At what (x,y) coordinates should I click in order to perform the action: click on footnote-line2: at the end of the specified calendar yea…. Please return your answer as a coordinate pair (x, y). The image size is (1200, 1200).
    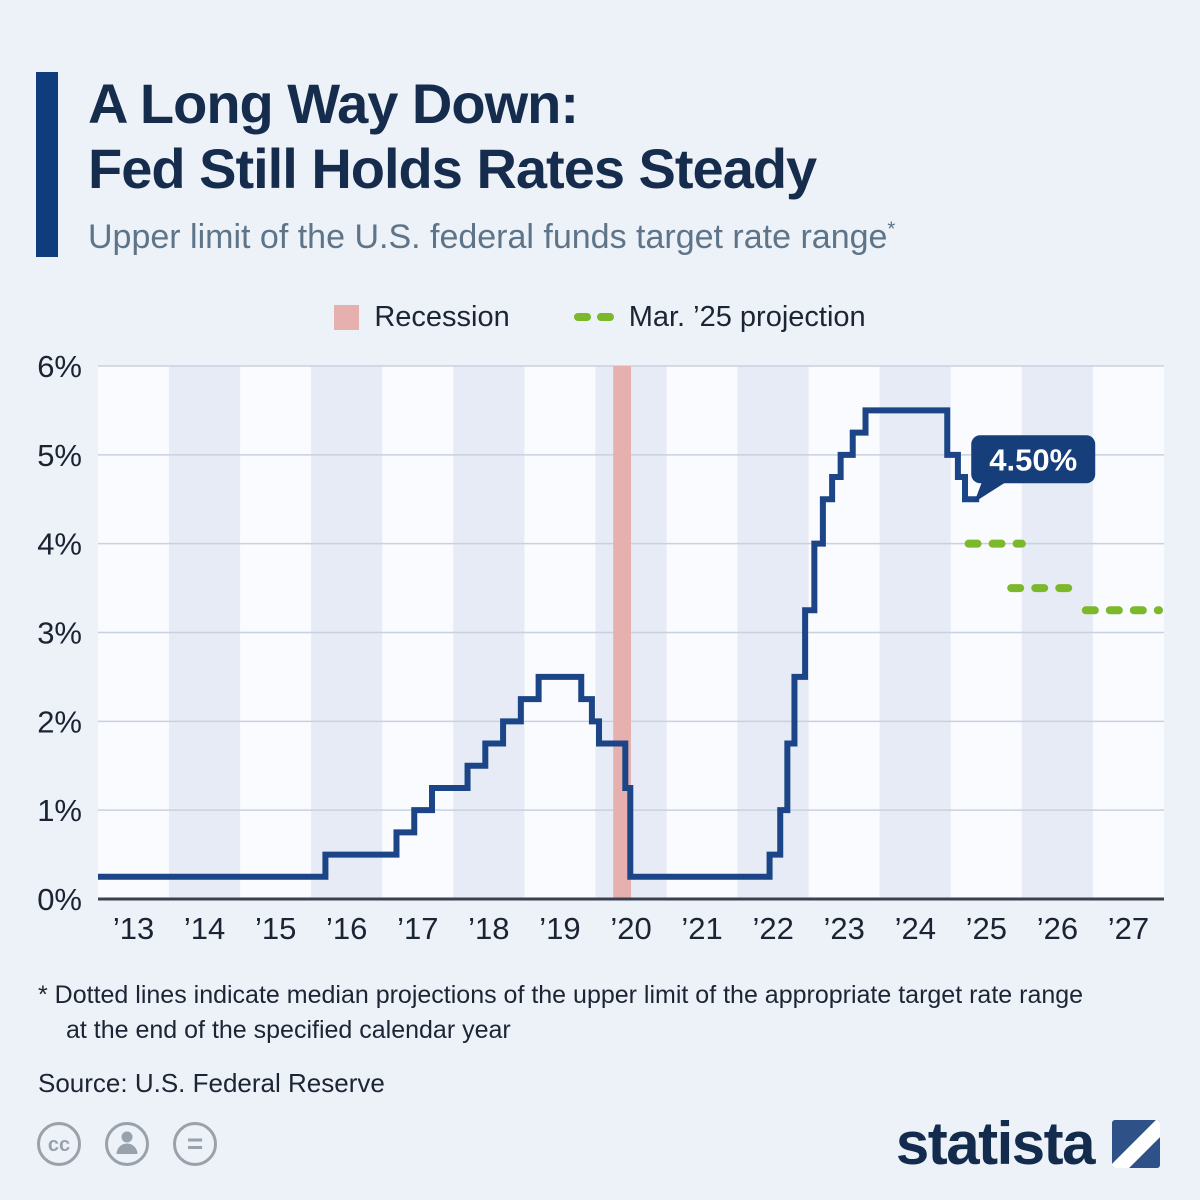
    Looking at the image, I should click on (288, 1029).